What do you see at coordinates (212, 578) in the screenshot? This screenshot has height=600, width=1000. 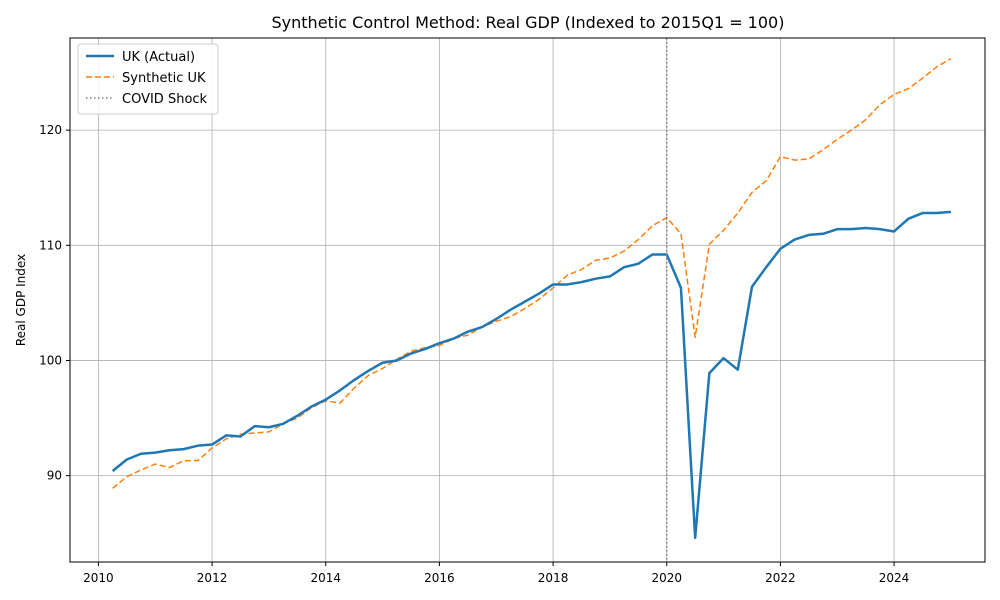 I see `x-tick-label: 2012` at bounding box center [212, 578].